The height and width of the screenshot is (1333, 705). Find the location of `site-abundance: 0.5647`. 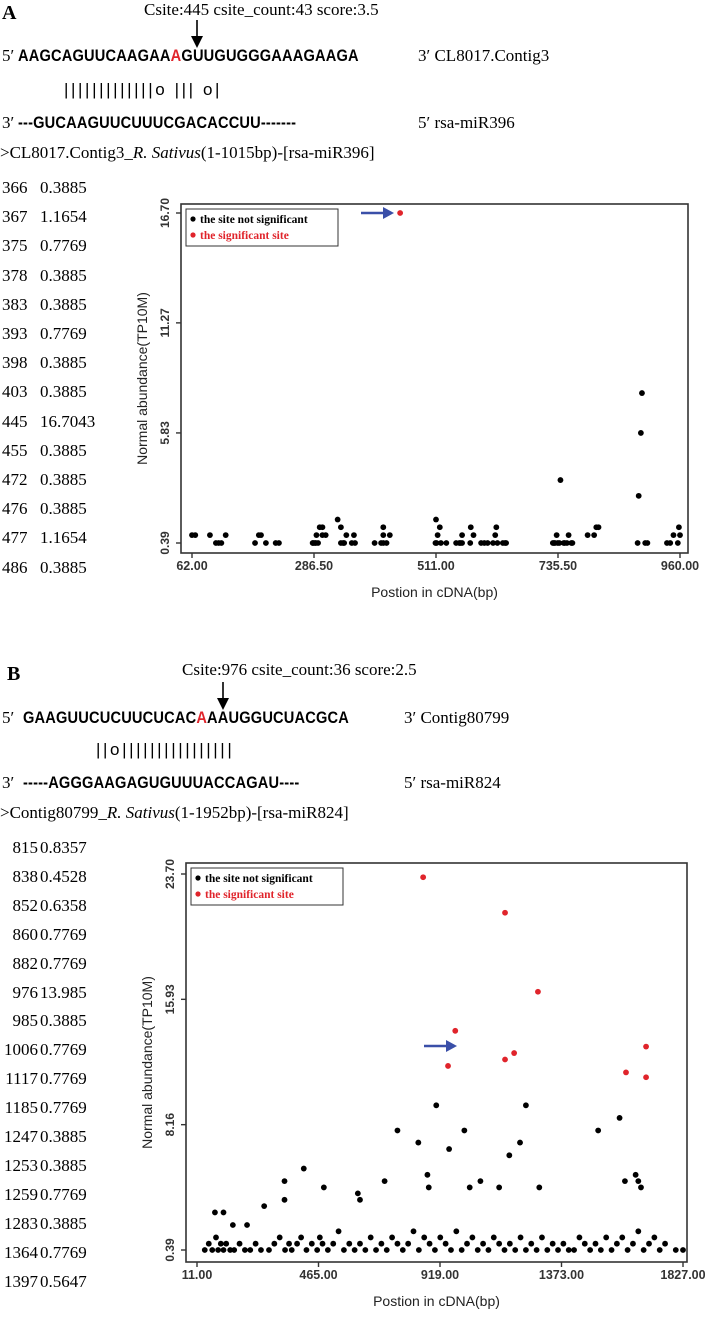

site-abundance: 0.5647 is located at coordinates (63, 1281).